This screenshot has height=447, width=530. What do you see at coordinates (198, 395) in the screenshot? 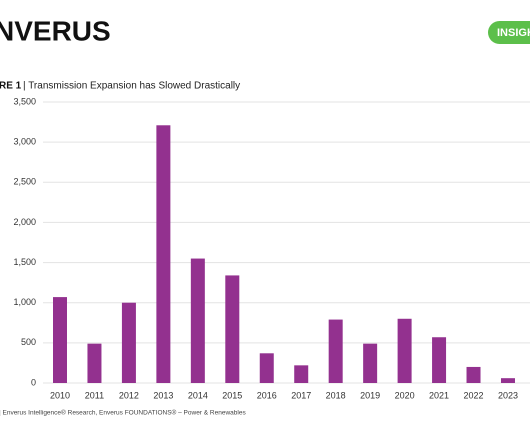
I see `x-tick-label: 2014` at bounding box center [198, 395].